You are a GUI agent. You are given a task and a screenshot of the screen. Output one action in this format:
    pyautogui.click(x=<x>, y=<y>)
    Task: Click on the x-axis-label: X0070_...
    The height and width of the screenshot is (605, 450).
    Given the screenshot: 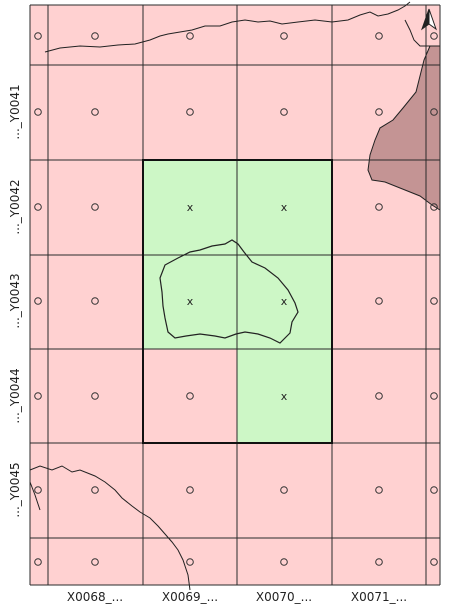 What is the action you would take?
    pyautogui.click(x=284, y=597)
    